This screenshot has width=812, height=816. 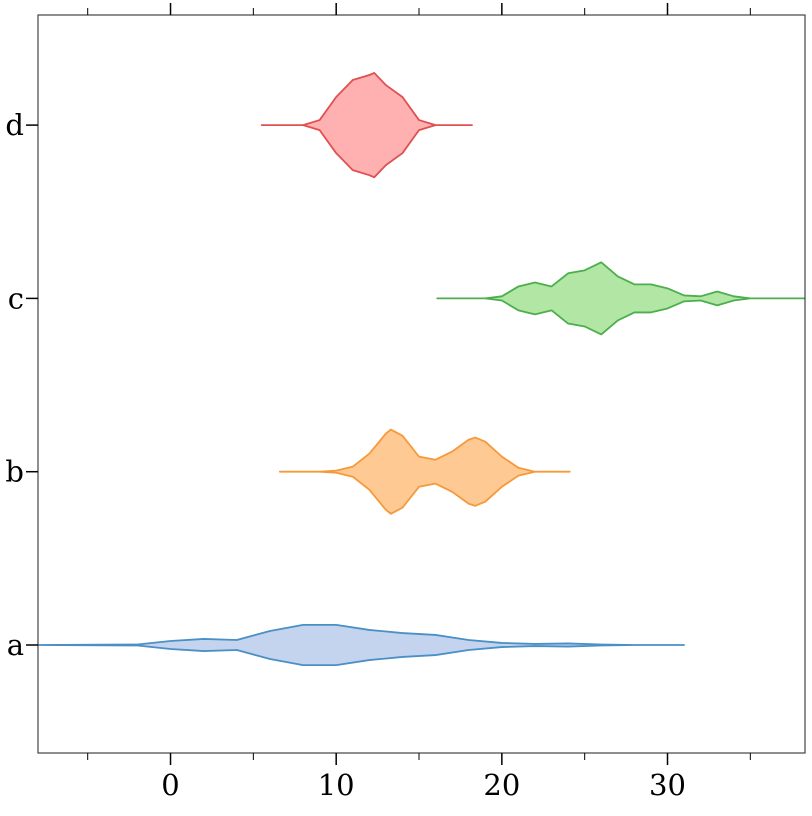 I want to click on y-tick-label: c, so click(x=16, y=298).